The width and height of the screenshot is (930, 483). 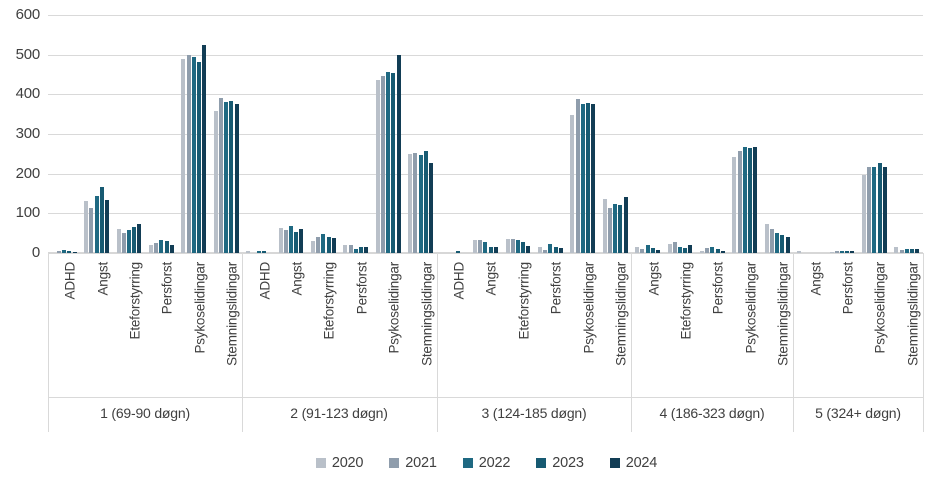 I want to click on y-tick-label: 200, so click(x=28, y=173).